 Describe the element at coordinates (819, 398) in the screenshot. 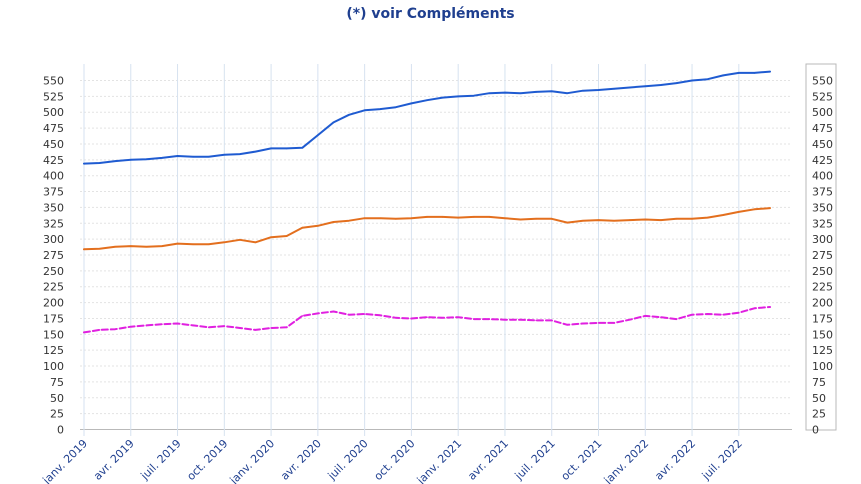

I see `y-tick-label-right: 50` at that location.